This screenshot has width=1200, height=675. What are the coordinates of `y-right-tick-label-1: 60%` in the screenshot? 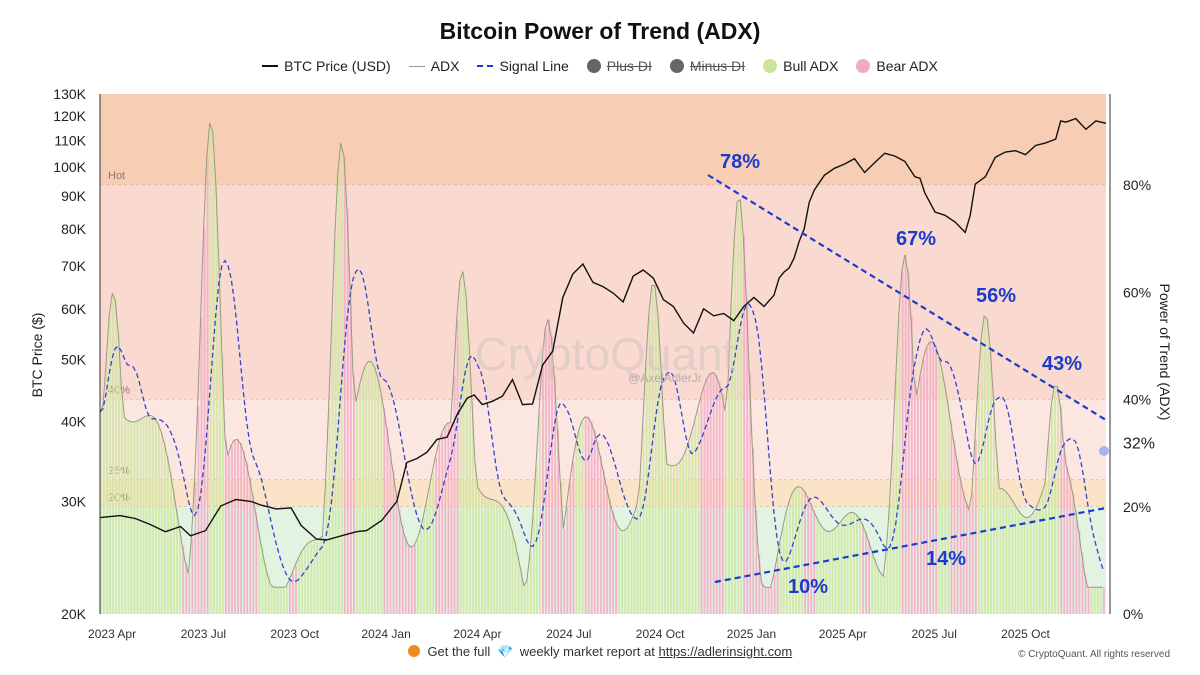 It's located at (1137, 292).